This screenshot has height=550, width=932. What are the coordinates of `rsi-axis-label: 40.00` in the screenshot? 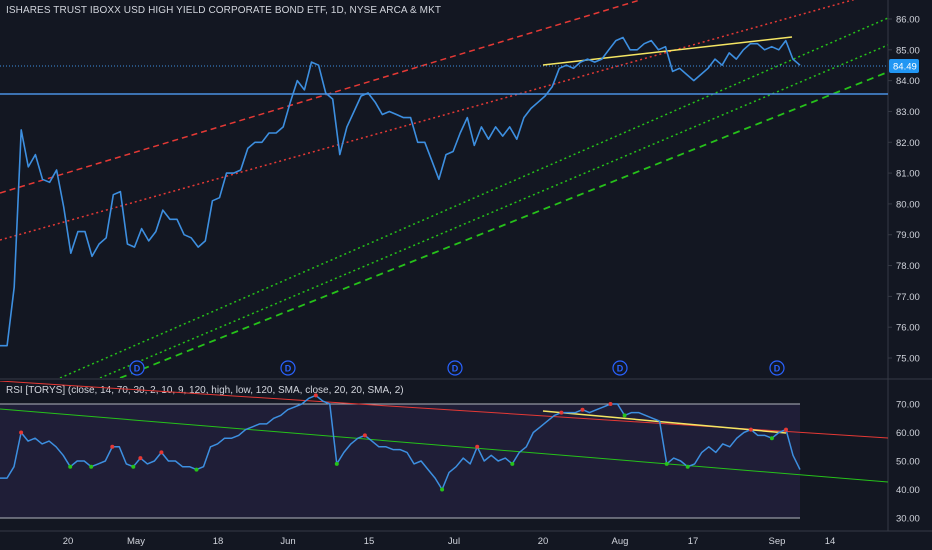 It's located at (908, 490).